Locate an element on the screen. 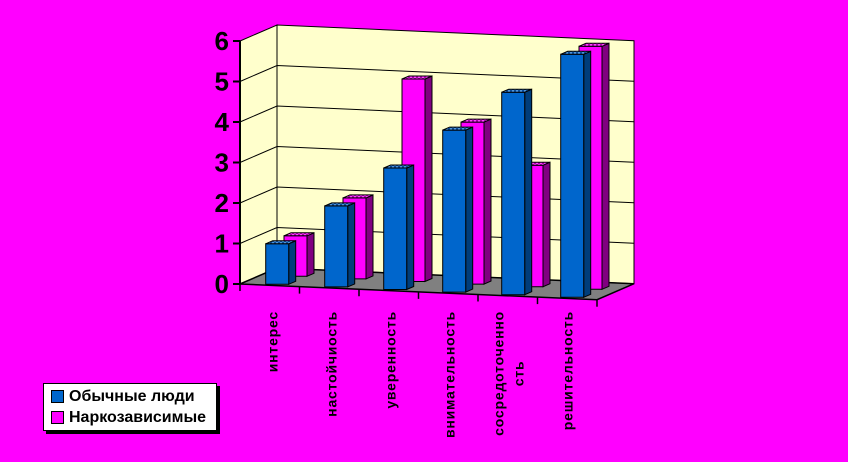 The width and height of the screenshot is (848, 462). category-label-5: сть is located at coordinates (519, 374).